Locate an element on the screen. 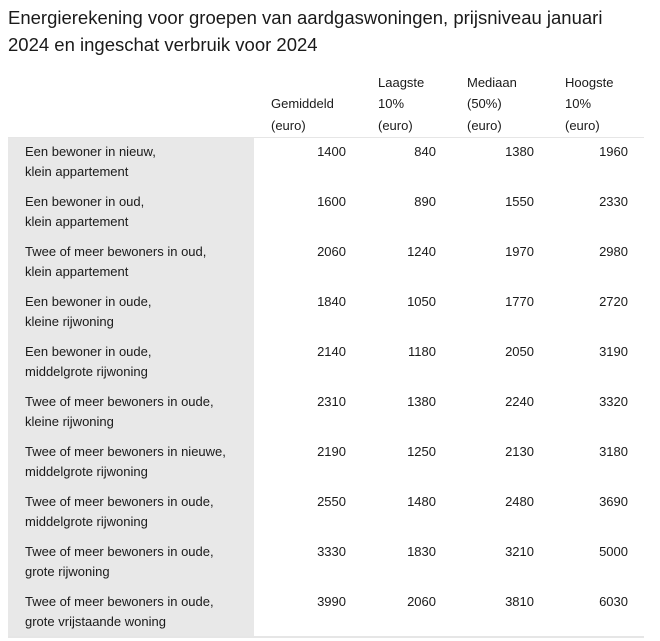 This screenshot has width=660, height=641. cell-value: 2140 is located at coordinates (331, 351).